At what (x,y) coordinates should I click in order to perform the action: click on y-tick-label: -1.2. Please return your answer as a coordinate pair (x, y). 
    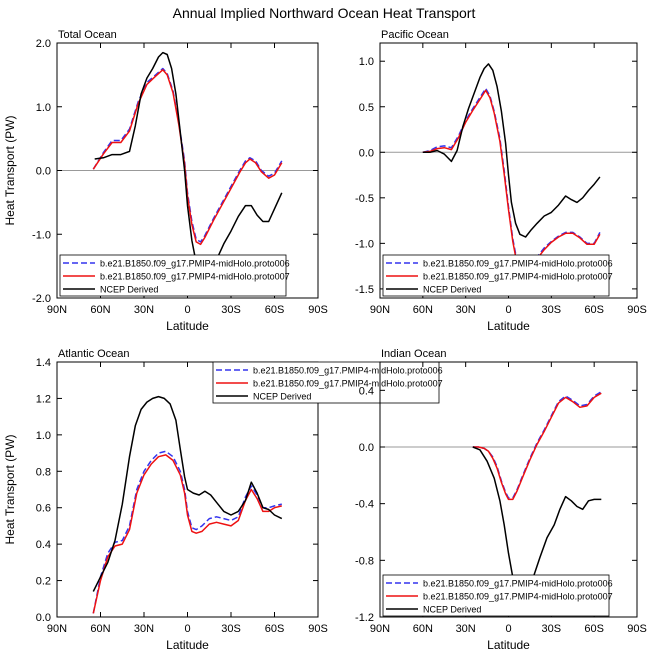
    Looking at the image, I should click on (364, 618).